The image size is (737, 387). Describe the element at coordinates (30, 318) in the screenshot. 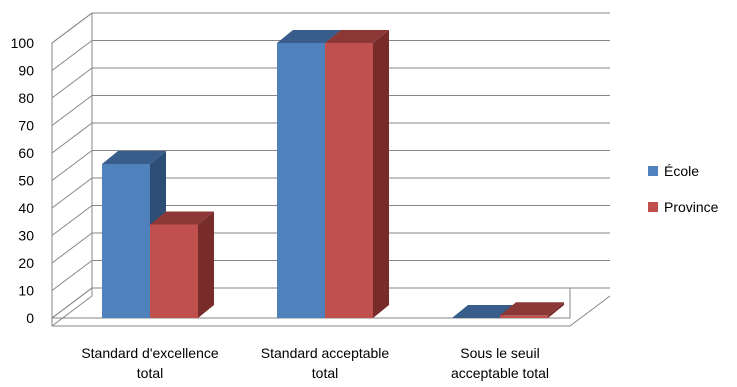

I see `y-tick-label: 0` at that location.